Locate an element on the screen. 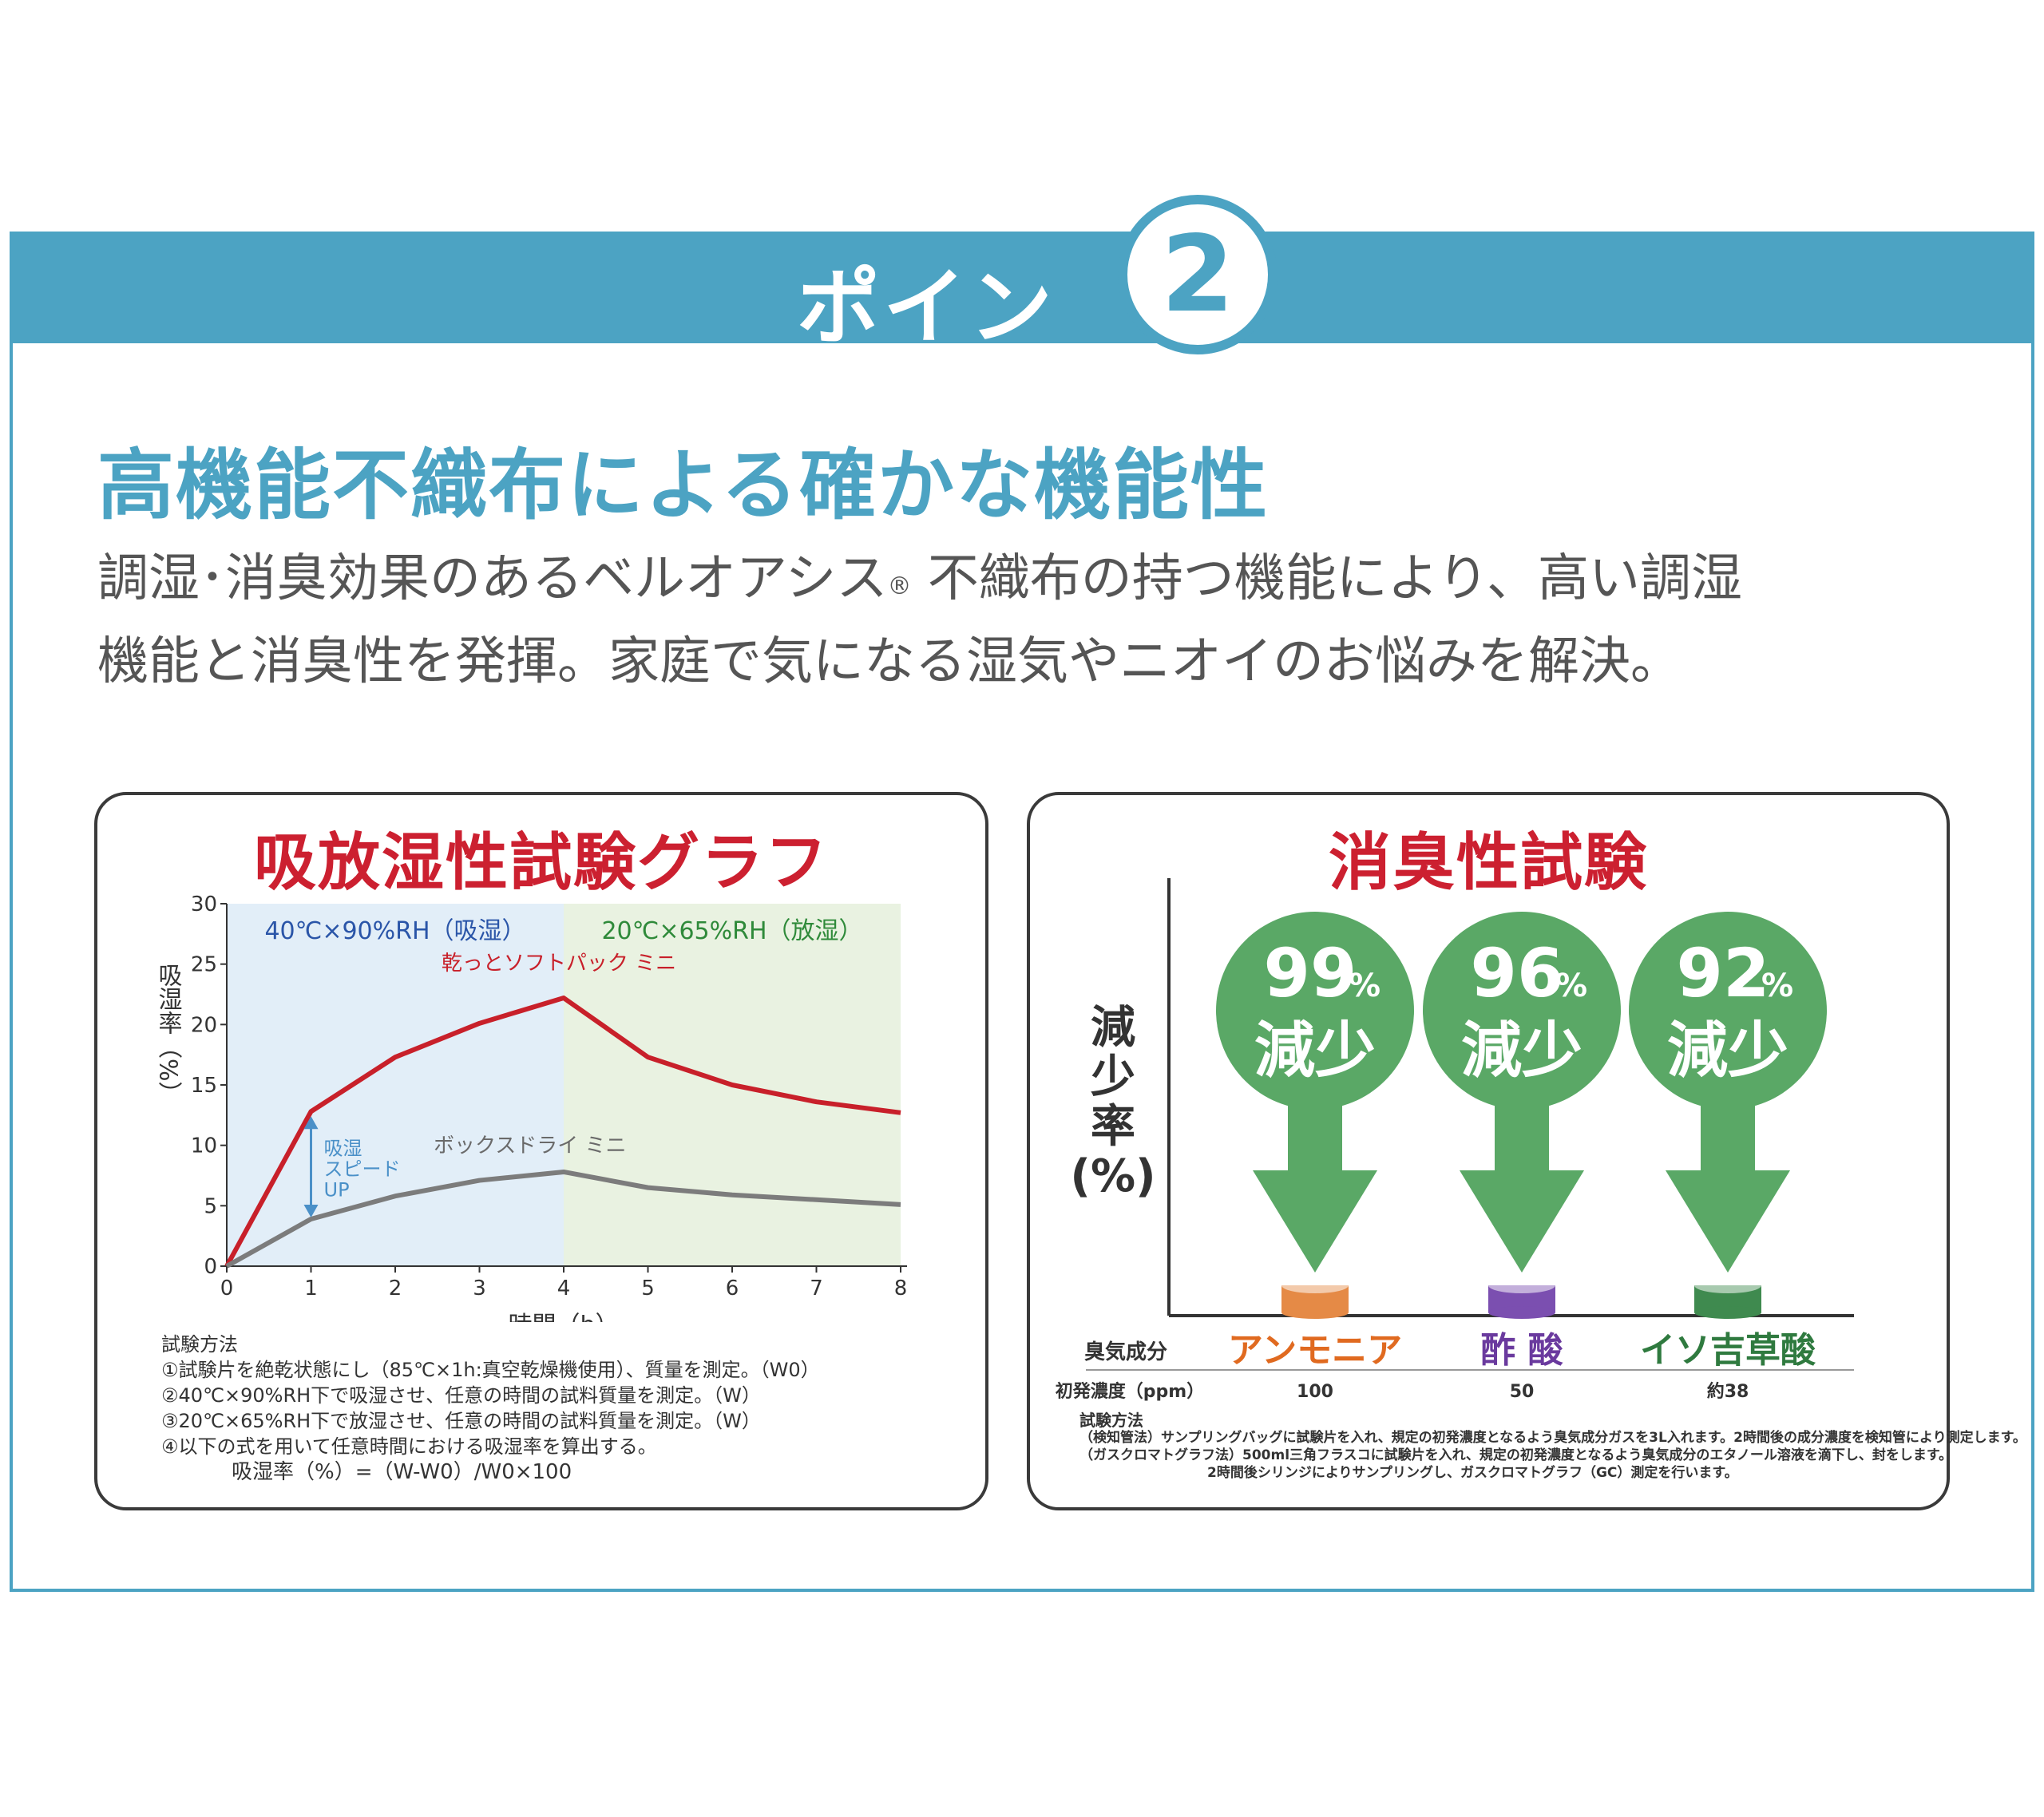 This screenshot has width=2044, height=1817. x-tick-label: 3 is located at coordinates (479, 1289).